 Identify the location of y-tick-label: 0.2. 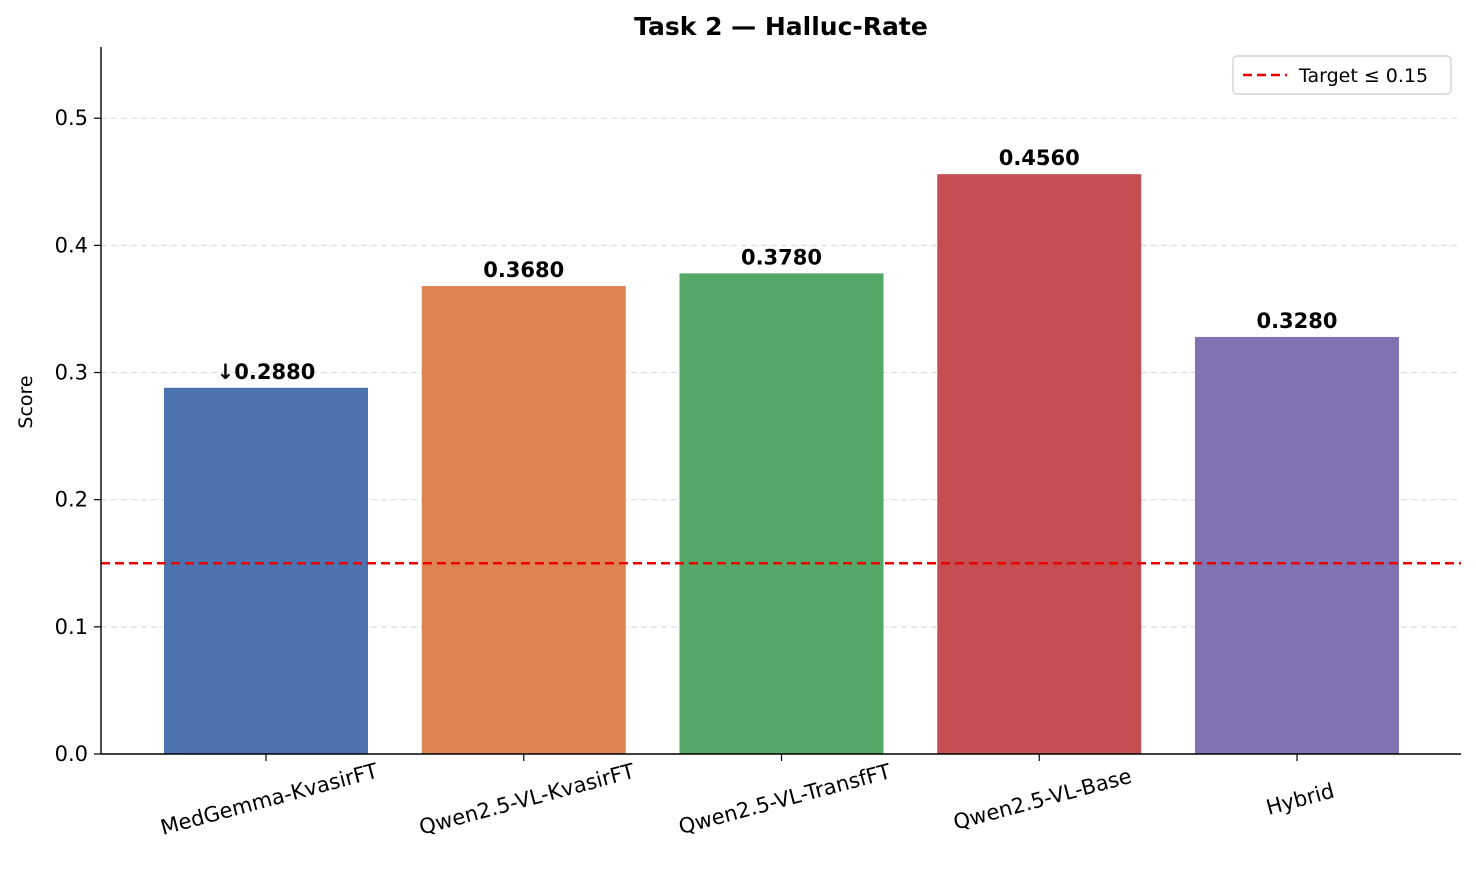
(71, 500).